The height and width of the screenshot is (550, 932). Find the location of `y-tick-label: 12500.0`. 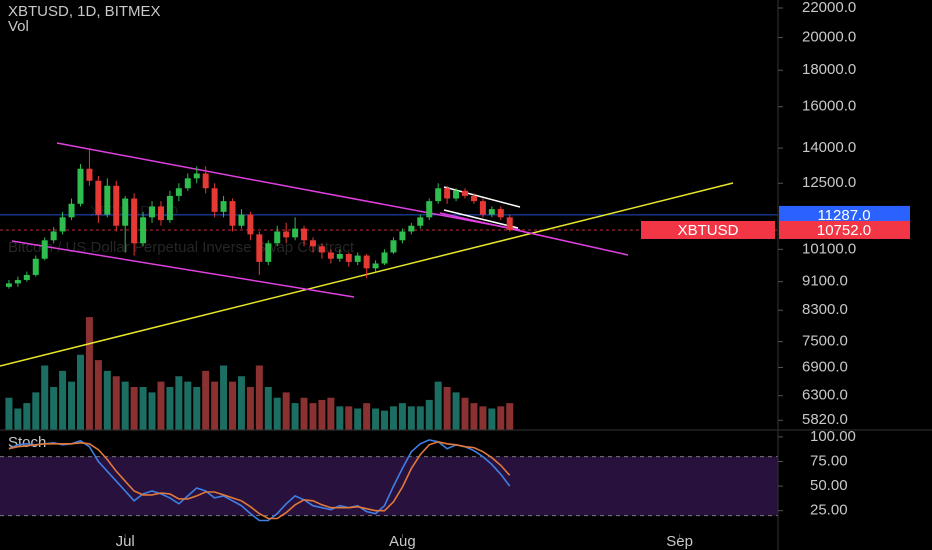

y-tick-label: 12500.0 is located at coordinates (829, 182).